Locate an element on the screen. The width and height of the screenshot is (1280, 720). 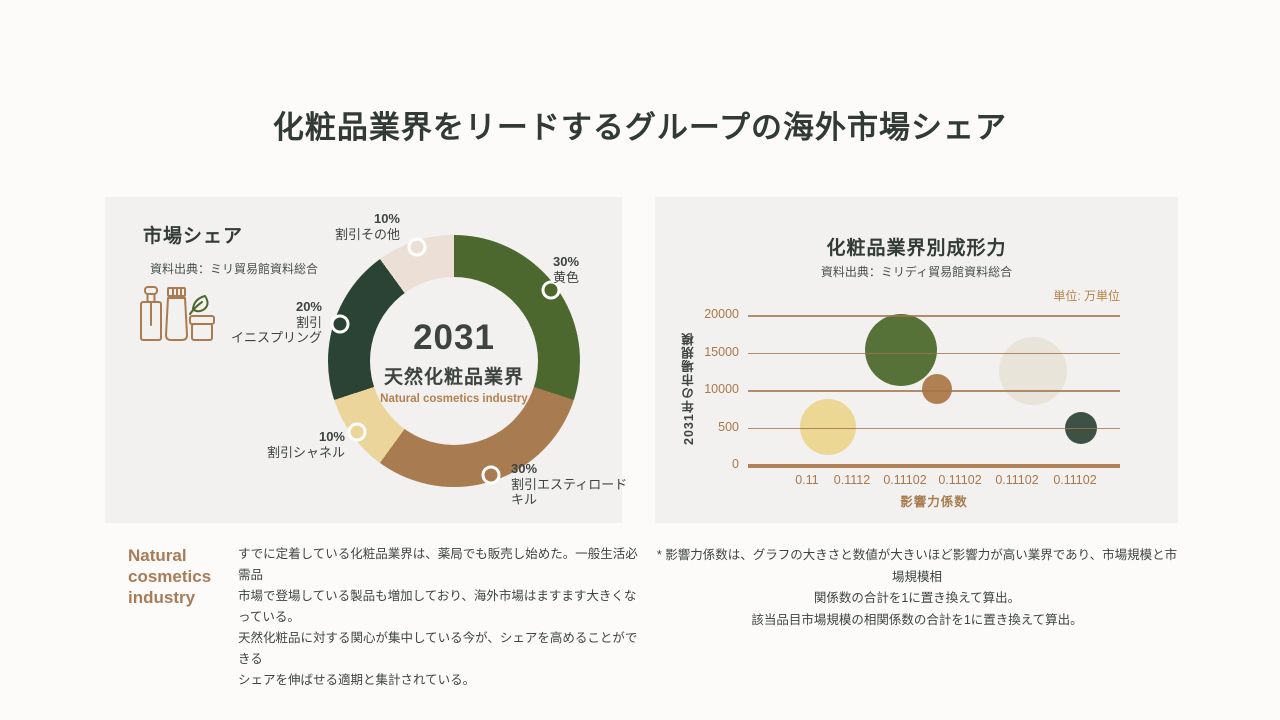
y-tick-label: 0 is located at coordinates (735, 464).